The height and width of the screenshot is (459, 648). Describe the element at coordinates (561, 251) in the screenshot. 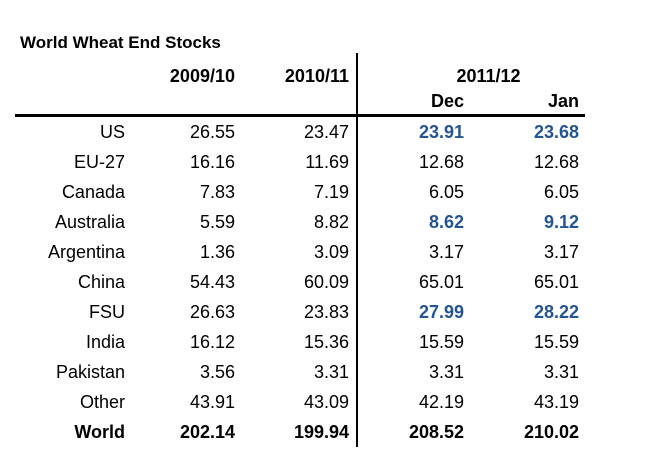

I see `cell-jan: 3.17` at that location.